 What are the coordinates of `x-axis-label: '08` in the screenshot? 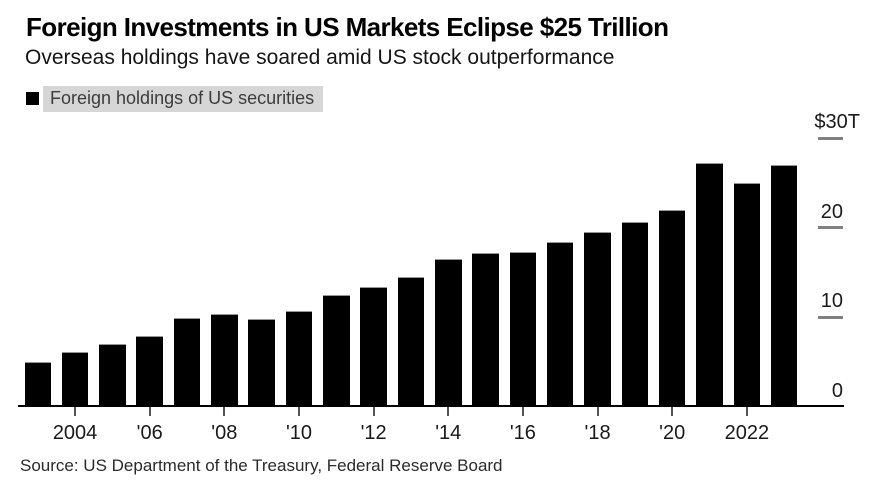 It's located at (224, 433).